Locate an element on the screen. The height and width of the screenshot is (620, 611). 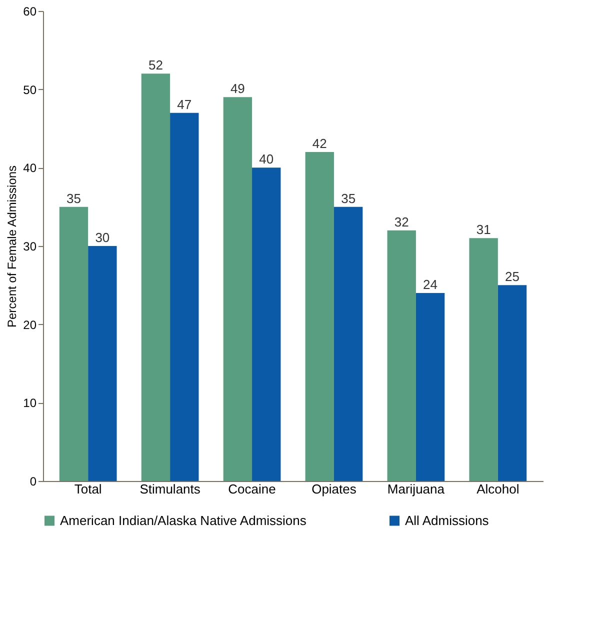
data-label: 31 is located at coordinates (483, 230).